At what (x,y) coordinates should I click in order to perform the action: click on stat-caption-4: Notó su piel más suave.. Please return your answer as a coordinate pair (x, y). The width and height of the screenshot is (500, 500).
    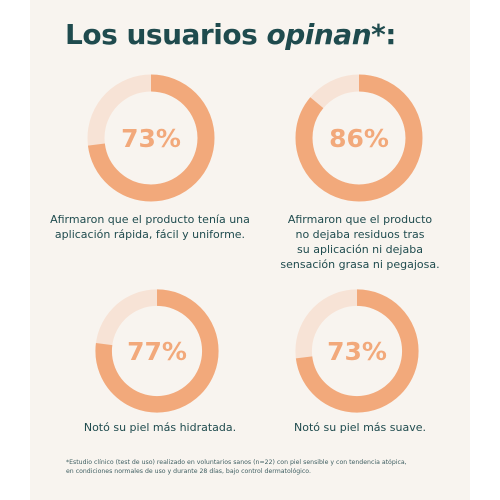
    Looking at the image, I should click on (360, 427).